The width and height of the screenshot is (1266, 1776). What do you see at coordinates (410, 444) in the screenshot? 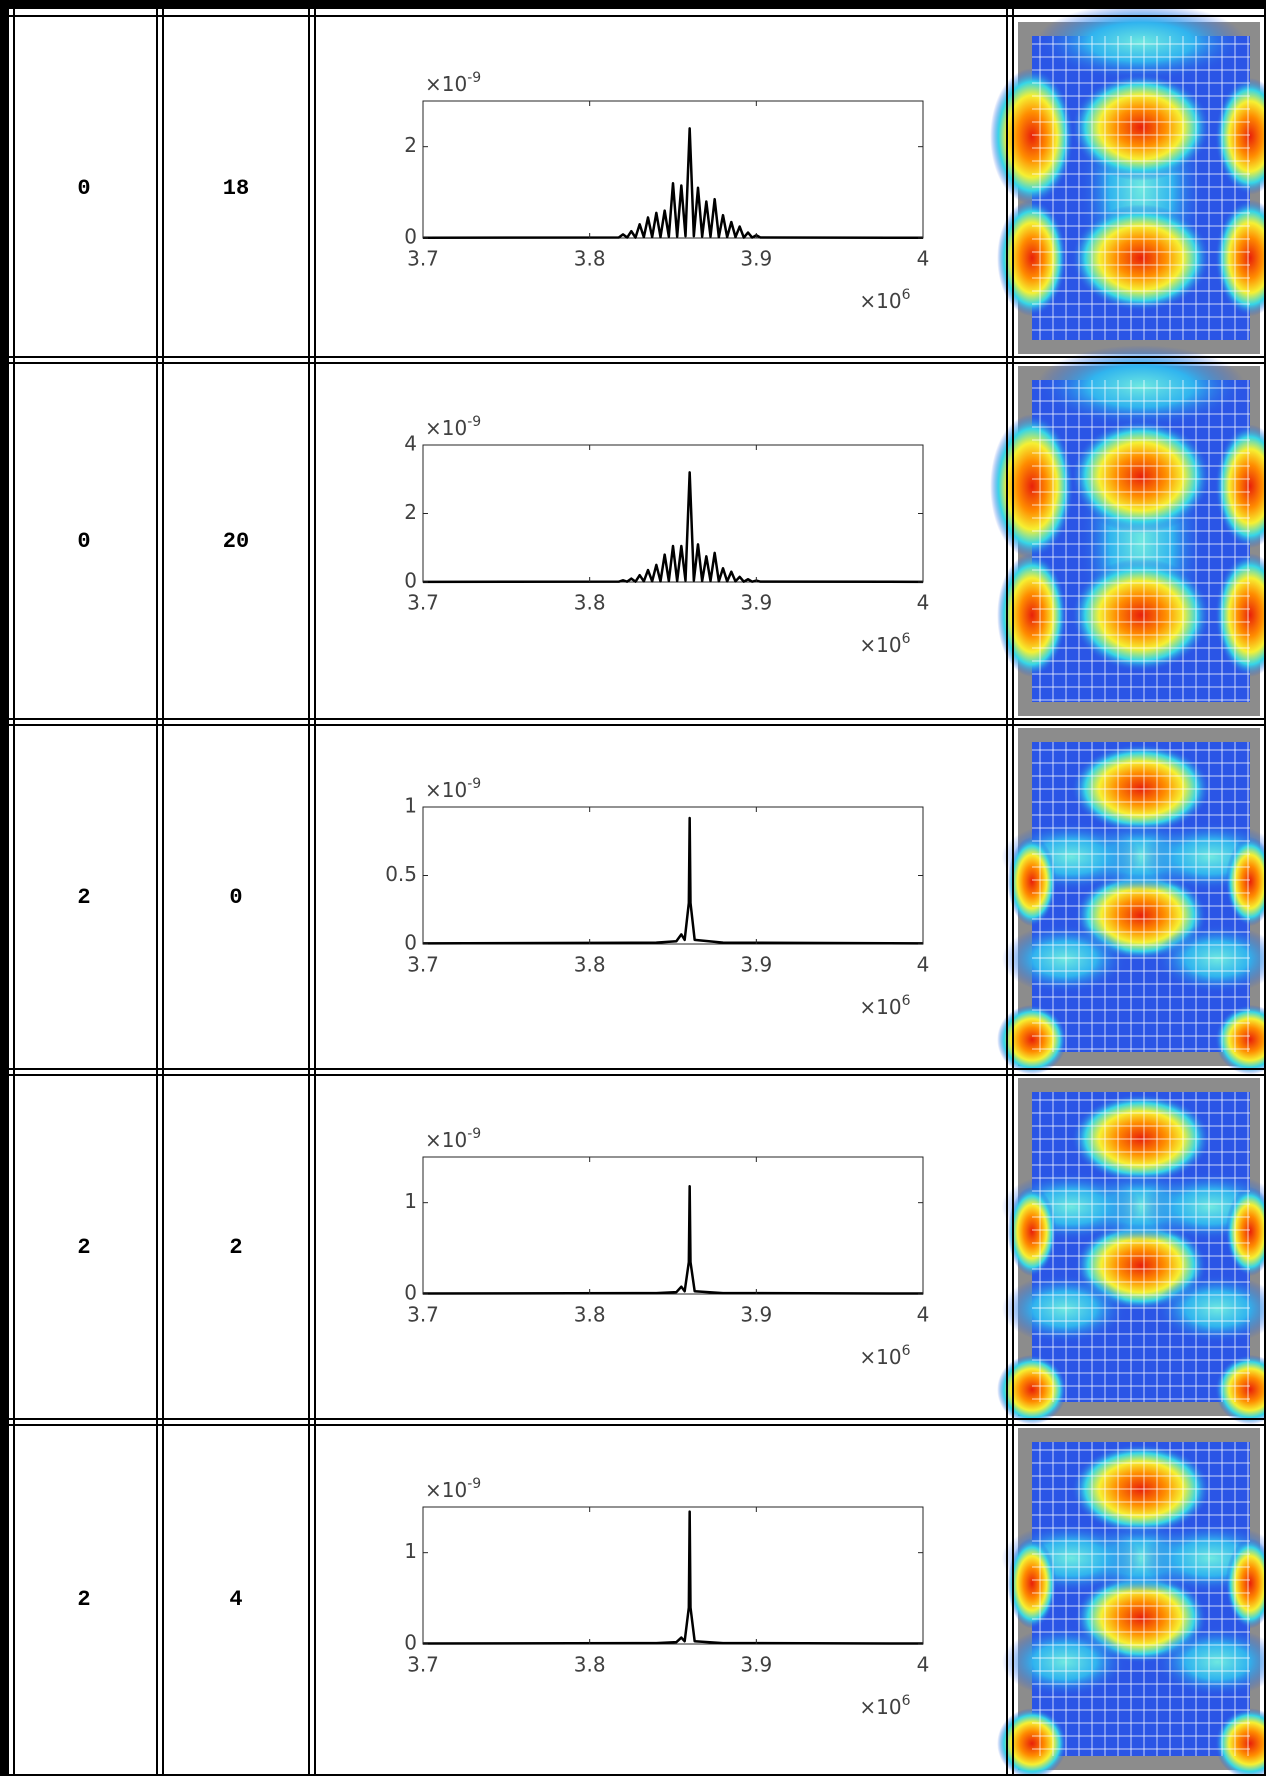
I see `y-tick-label: 4` at bounding box center [410, 444].